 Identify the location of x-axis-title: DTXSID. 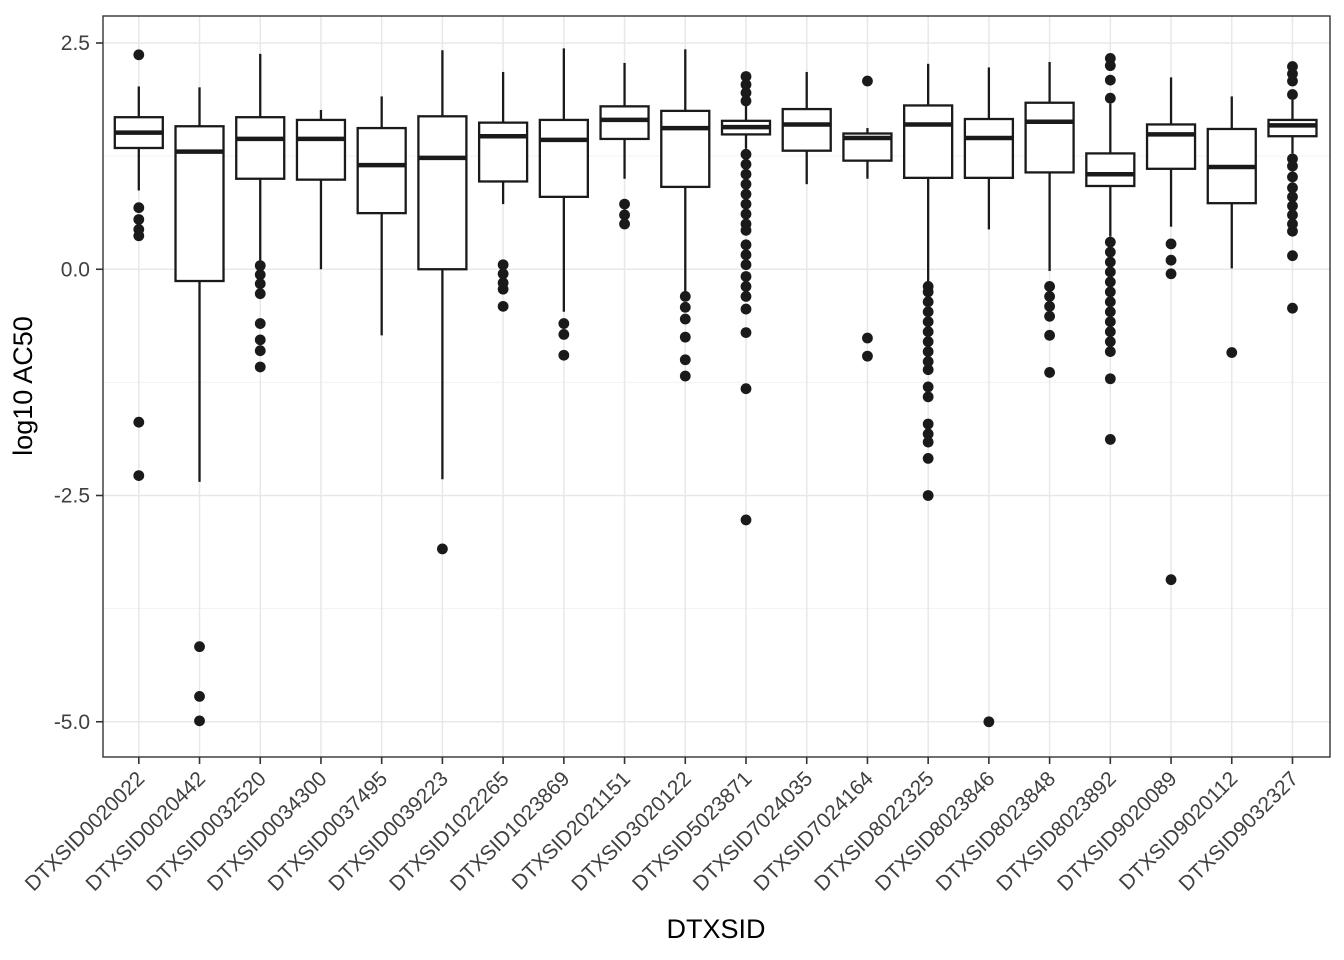
(715, 929).